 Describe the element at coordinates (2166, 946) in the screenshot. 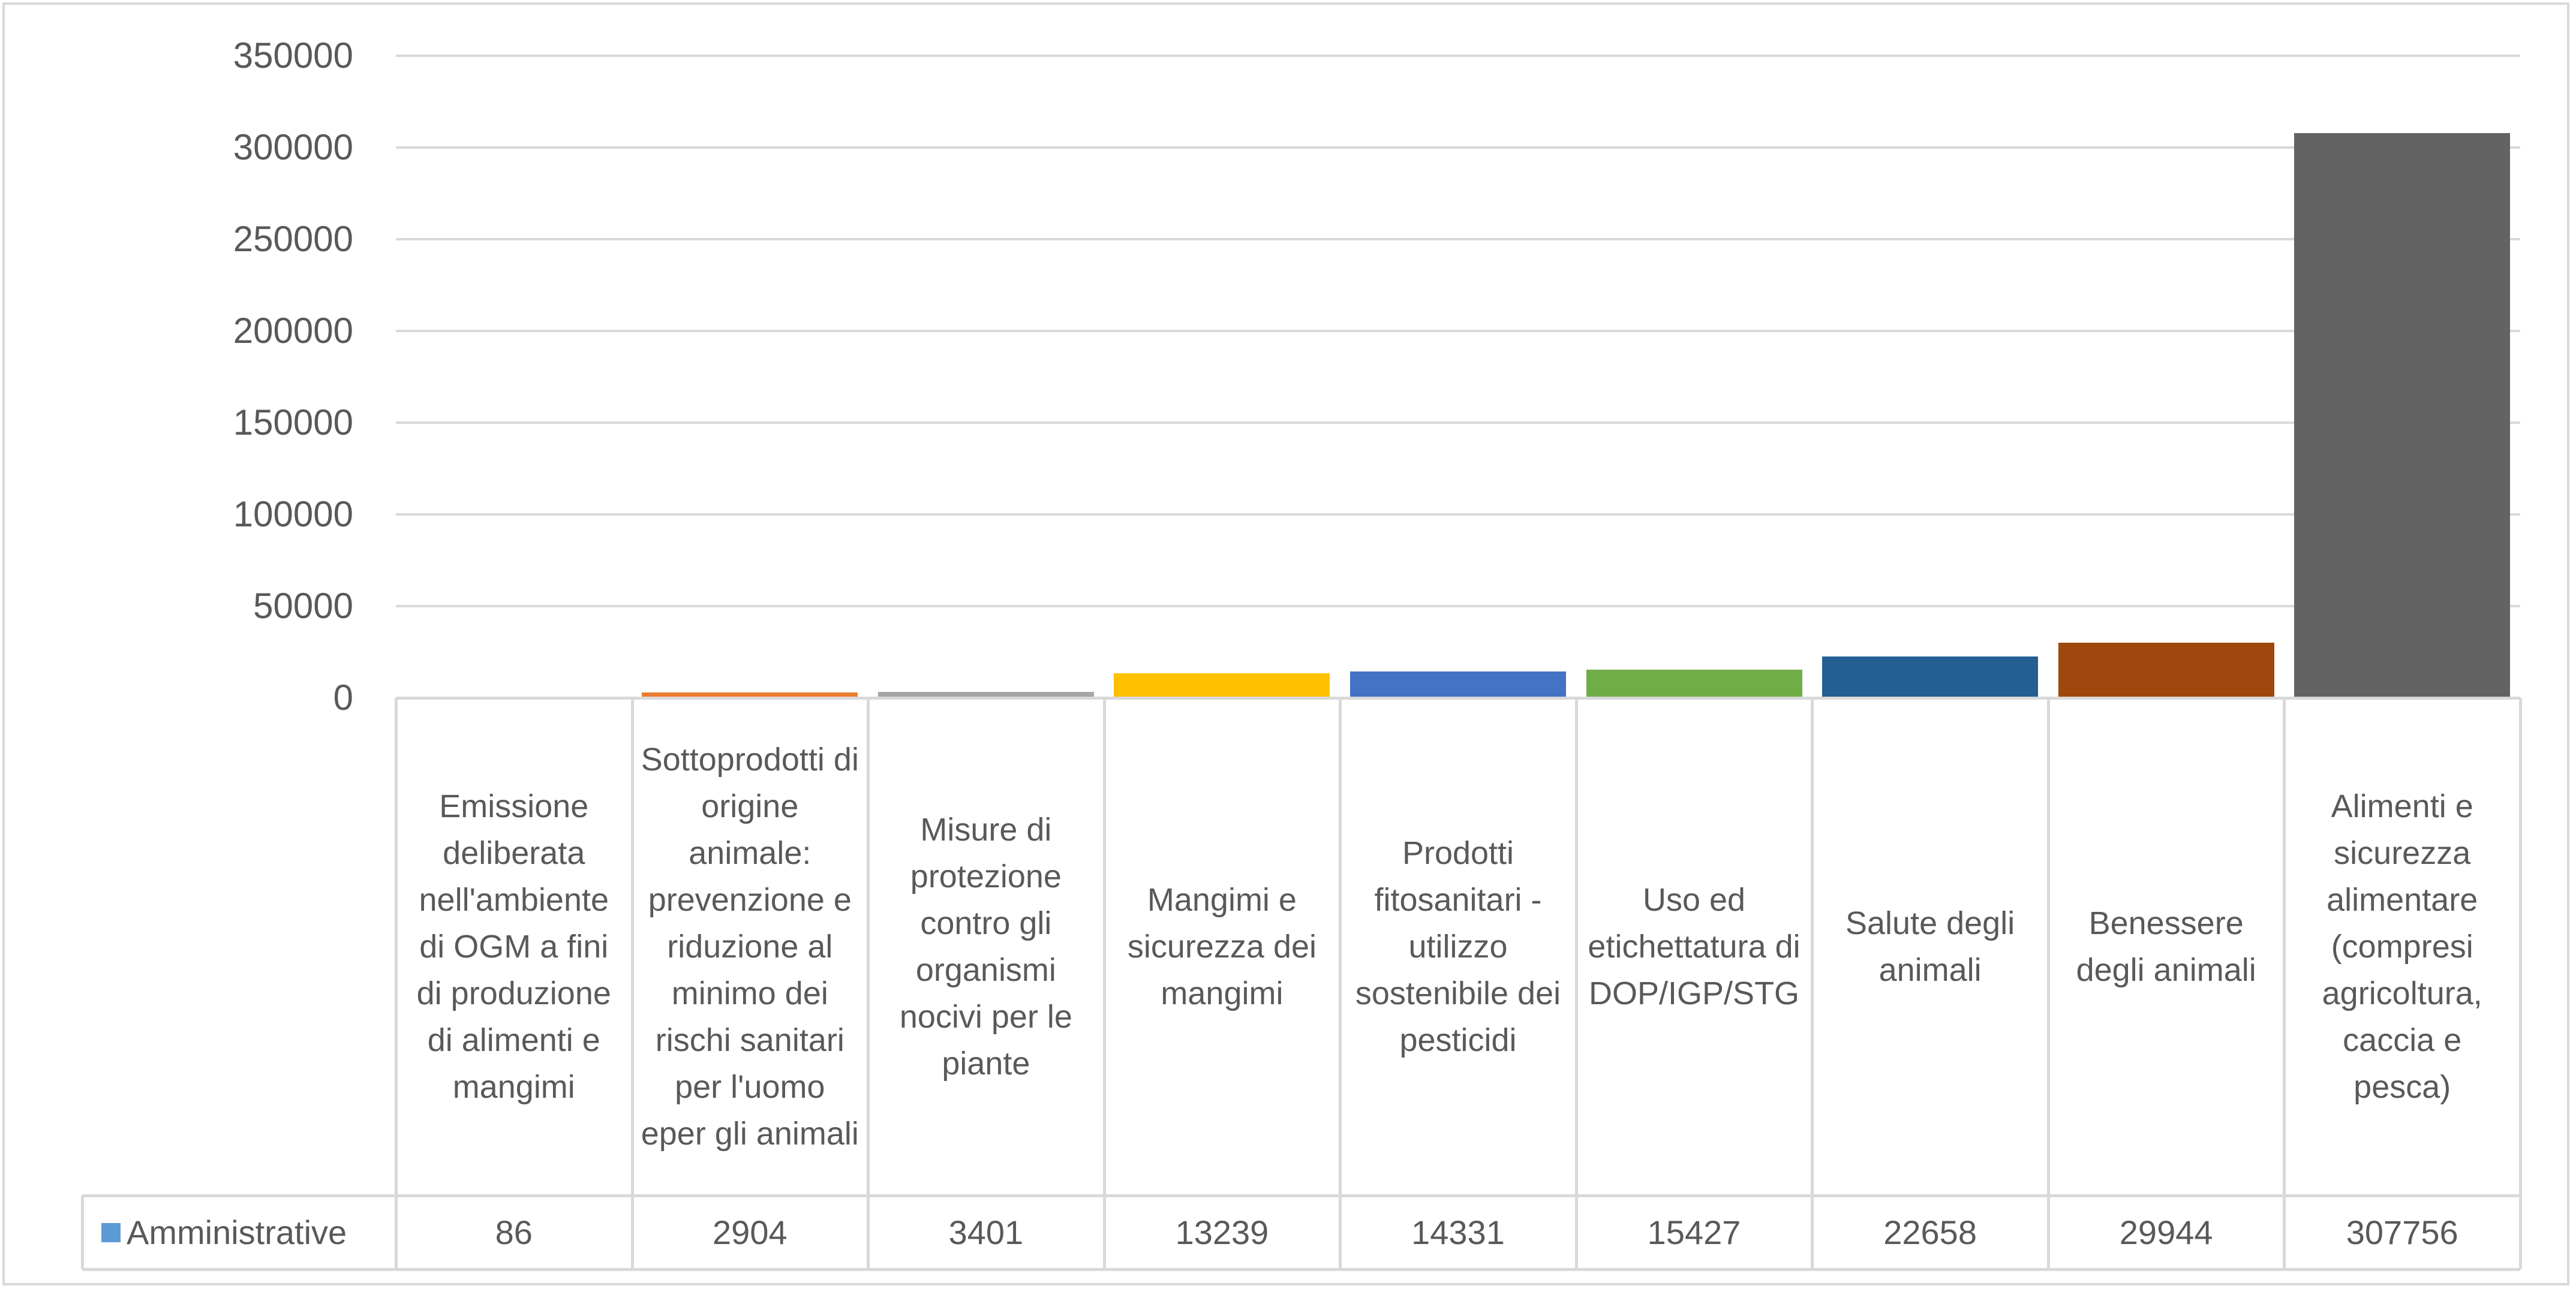

I see `category-label: Benessere degli animali` at that location.